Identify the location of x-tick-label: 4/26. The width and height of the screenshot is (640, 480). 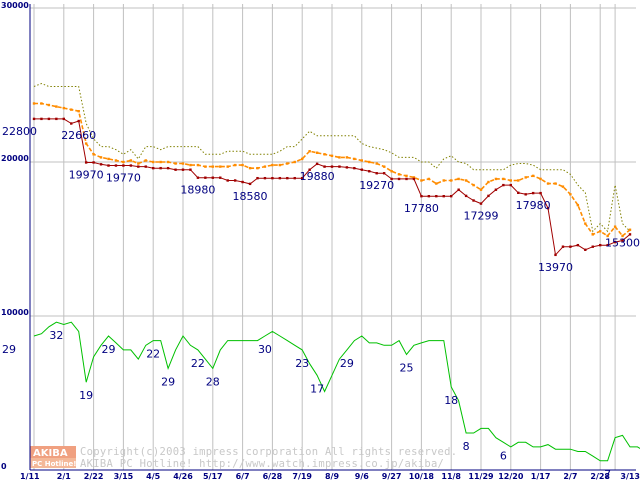
(183, 476).